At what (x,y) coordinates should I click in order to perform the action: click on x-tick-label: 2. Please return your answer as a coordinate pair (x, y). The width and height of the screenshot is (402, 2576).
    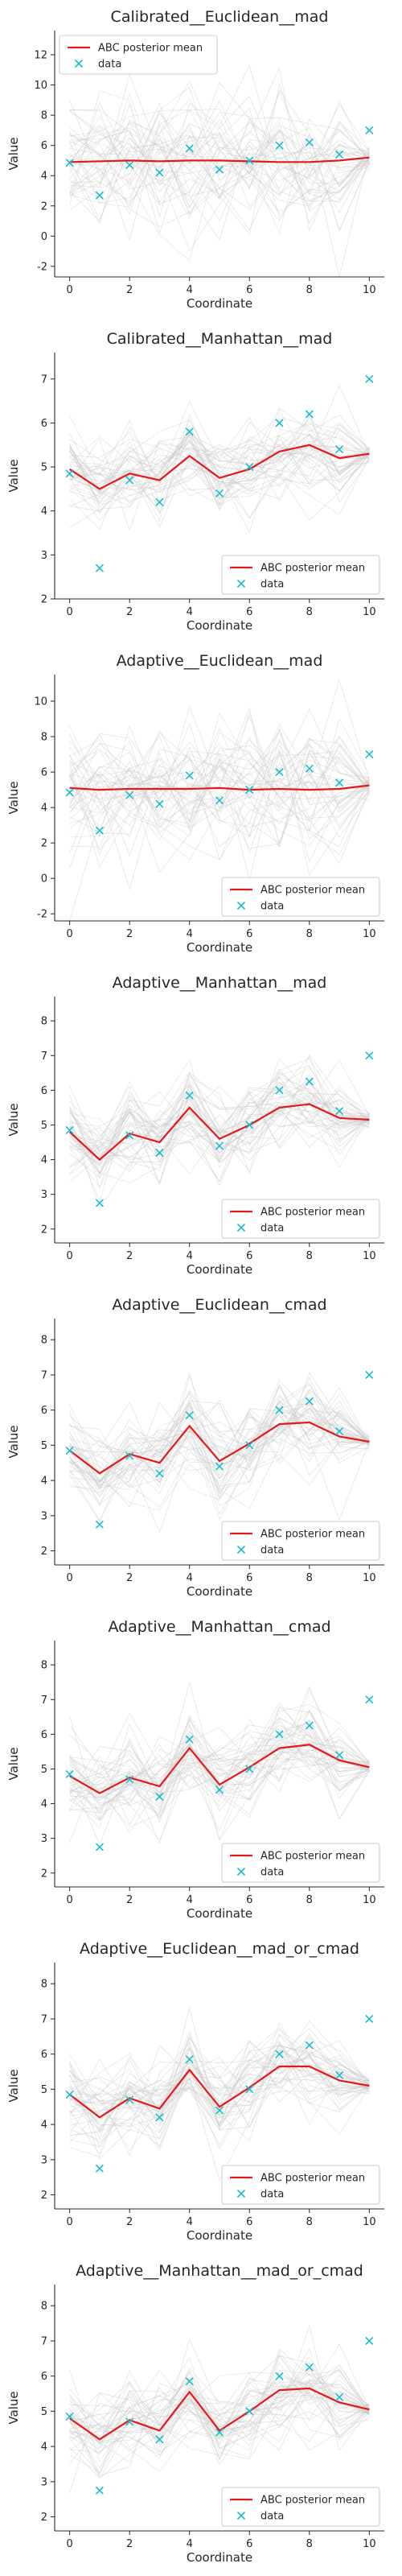
    Looking at the image, I should click on (129, 290).